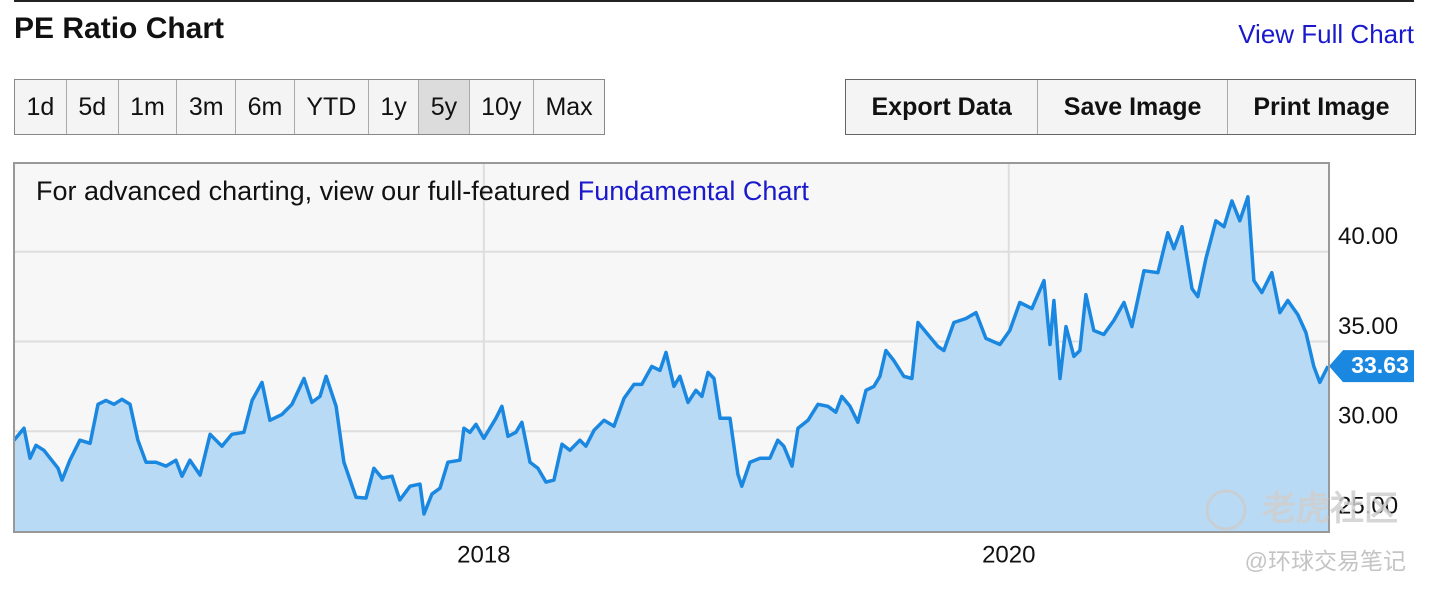  I want to click on range-button: 3m, so click(207, 107).